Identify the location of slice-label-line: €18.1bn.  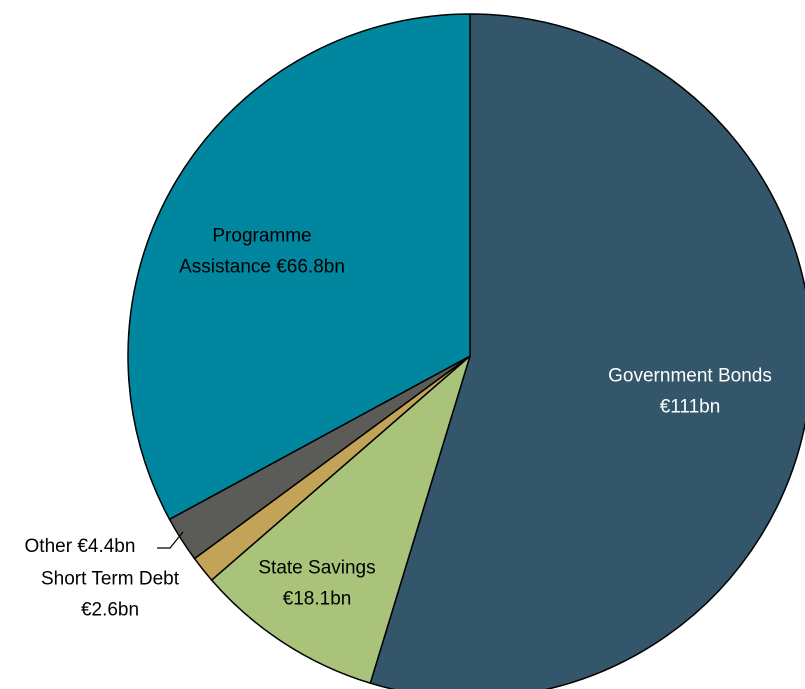
(317, 599).